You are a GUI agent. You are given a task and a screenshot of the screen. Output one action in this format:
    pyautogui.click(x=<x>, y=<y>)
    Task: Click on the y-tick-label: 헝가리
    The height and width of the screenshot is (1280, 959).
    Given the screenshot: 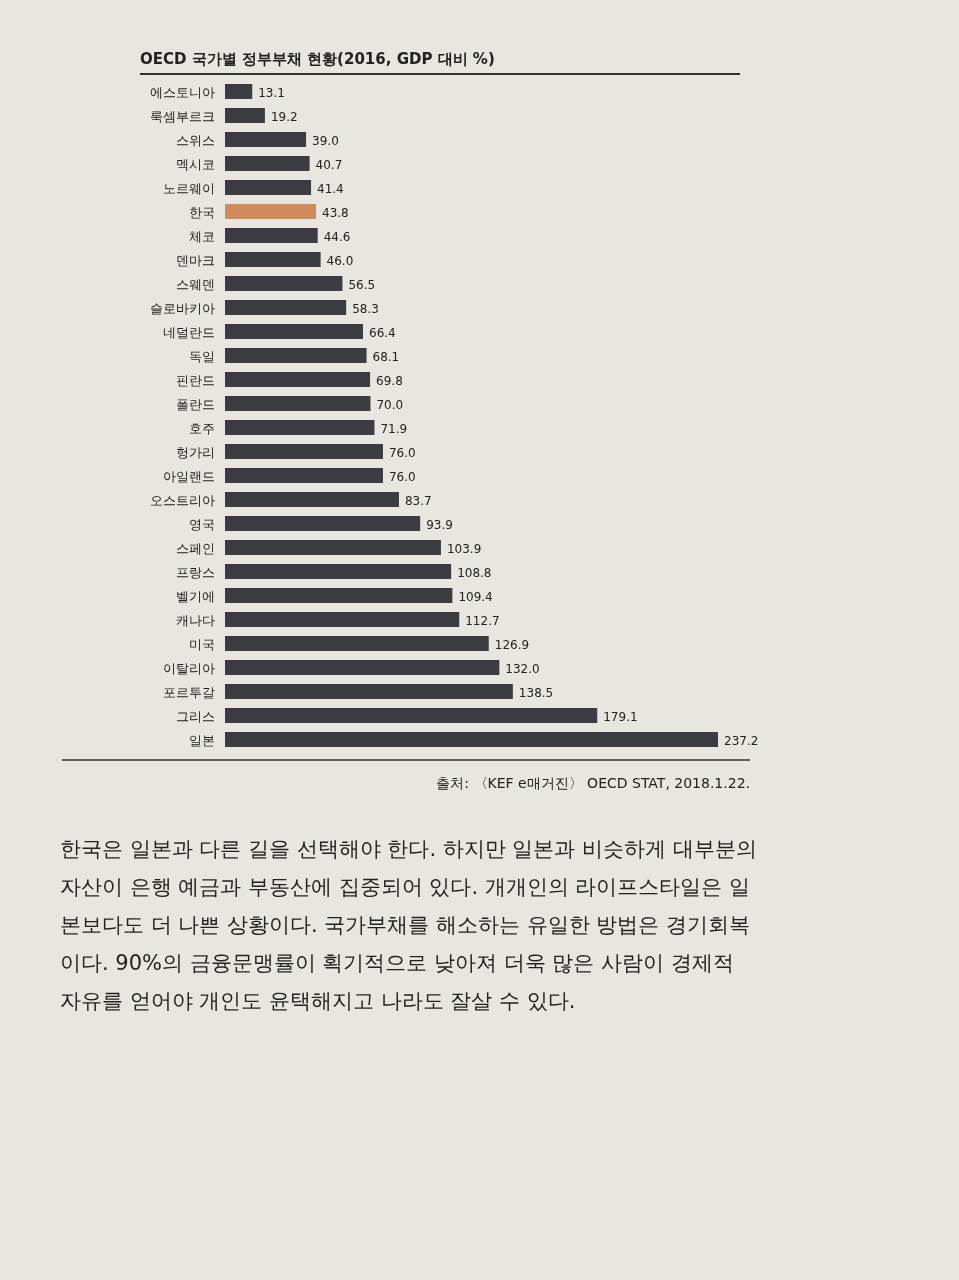 What is the action you would take?
    pyautogui.click(x=195, y=452)
    